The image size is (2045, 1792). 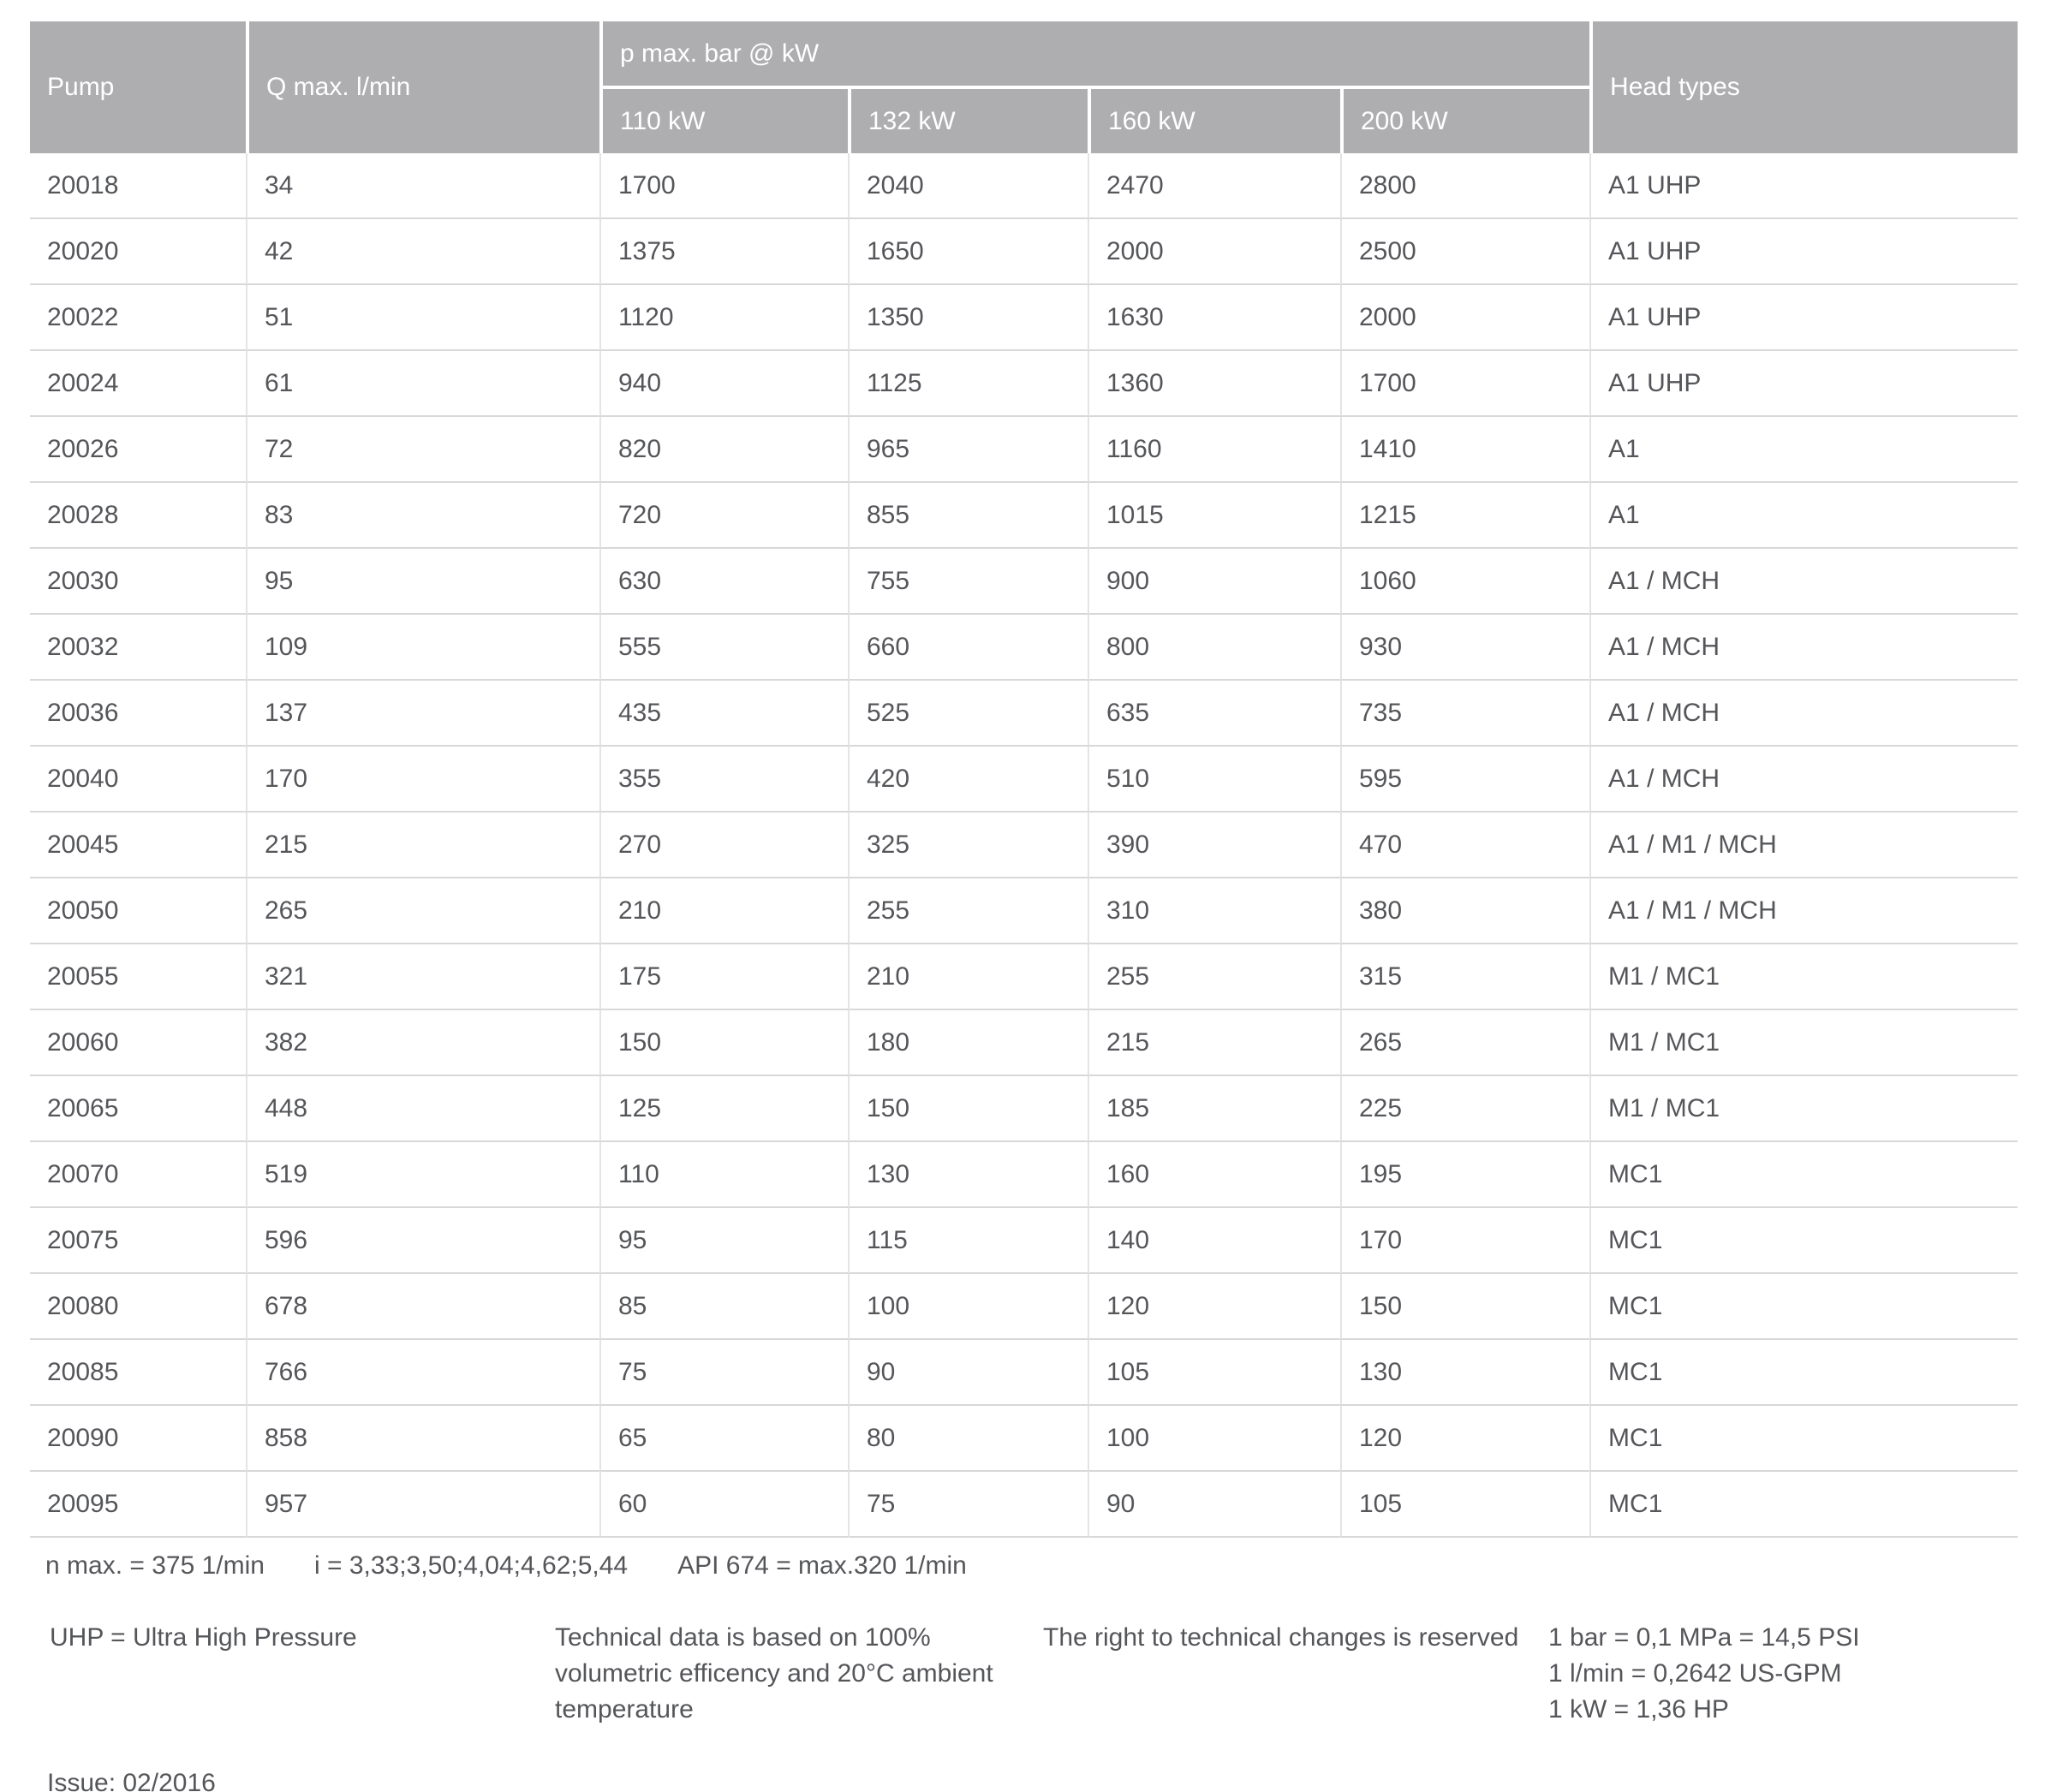 What do you see at coordinates (1465, 582) in the screenshot?
I see `cell-p200: 1060` at bounding box center [1465, 582].